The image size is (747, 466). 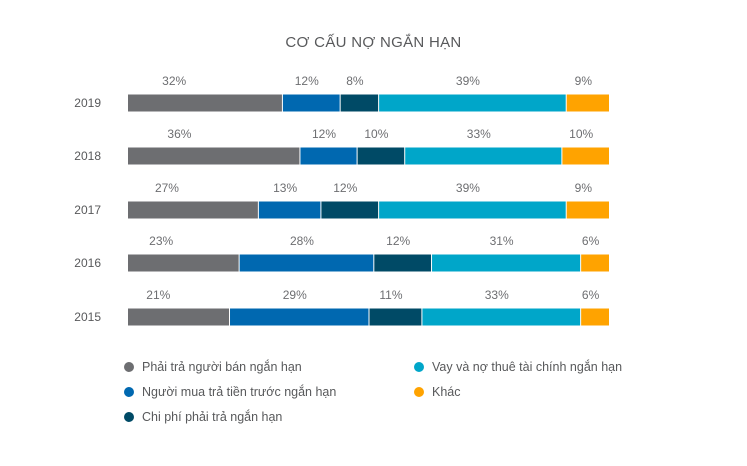 I want to click on category-label: 2016, so click(x=87, y=263).